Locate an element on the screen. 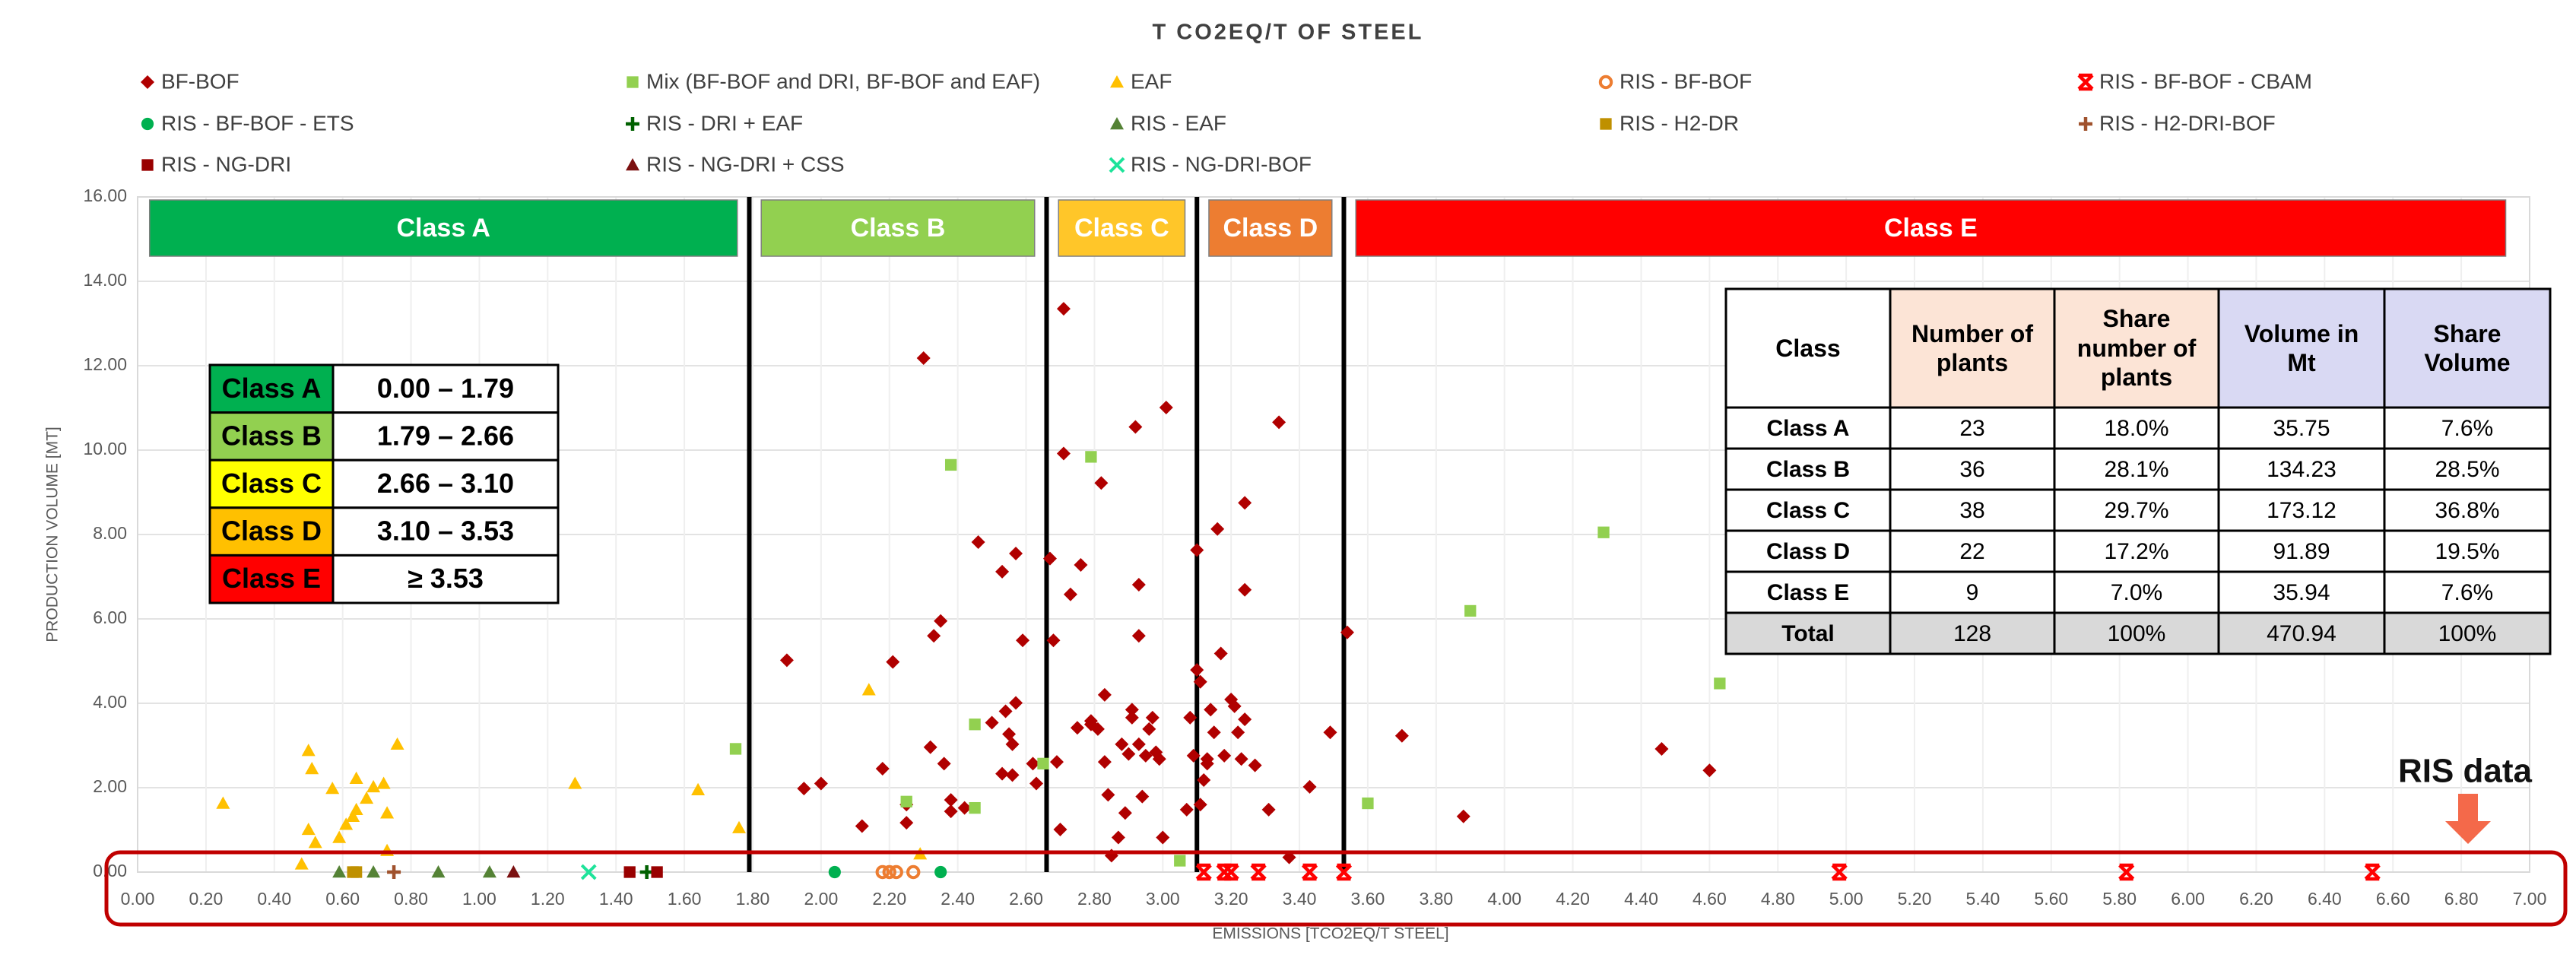  y-tick-label: 6.00 is located at coordinates (110, 617).